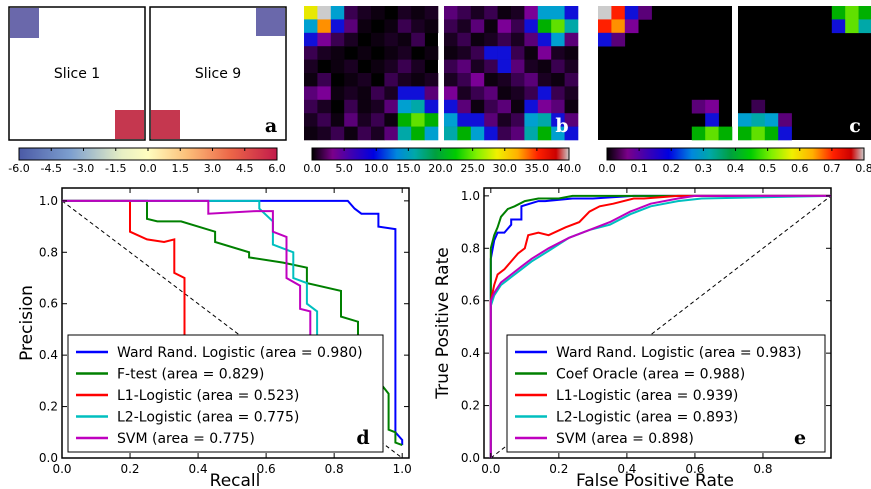  I want to click on x-tick-label: 0.4, so click(198, 469).